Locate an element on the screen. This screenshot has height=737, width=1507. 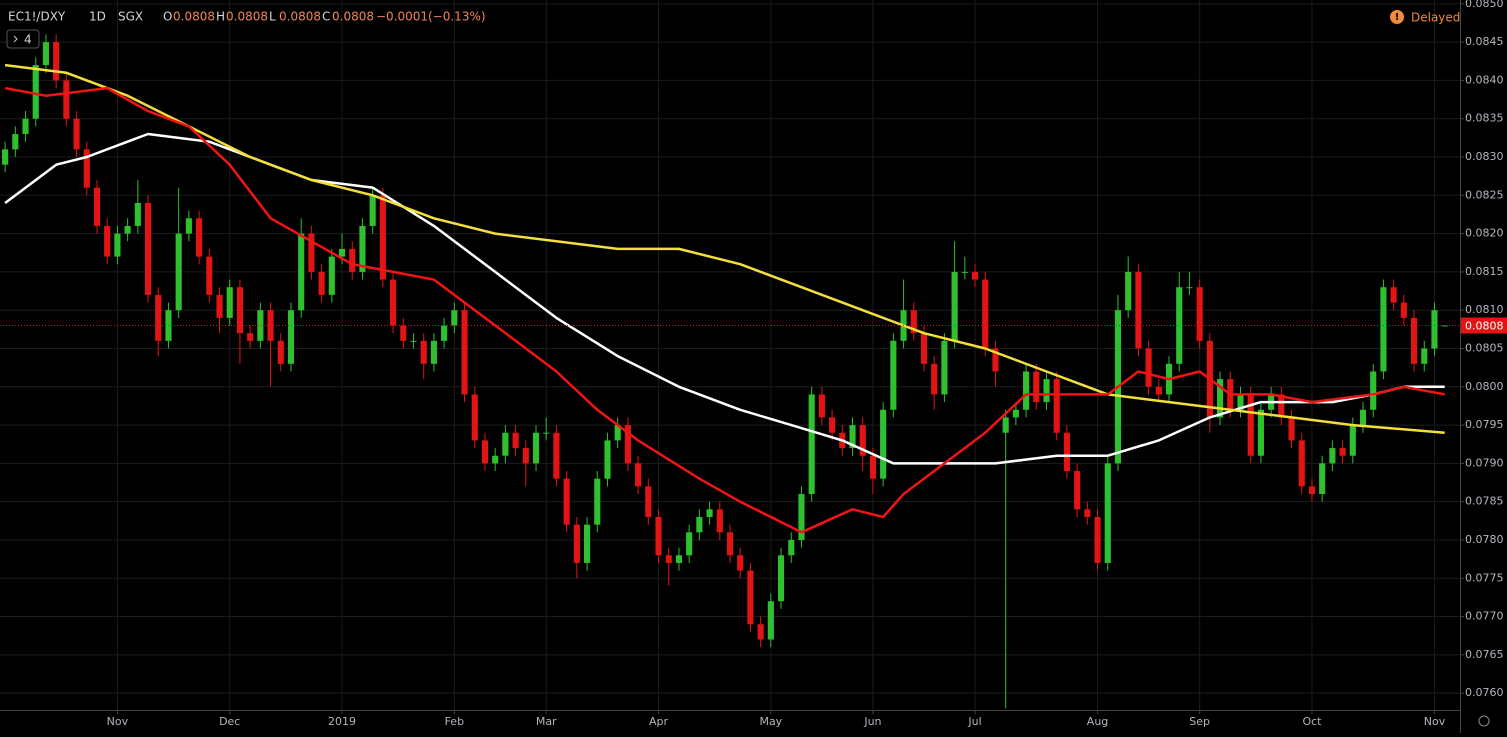
y-tick-label: 0.0780 is located at coordinates (1484, 539).